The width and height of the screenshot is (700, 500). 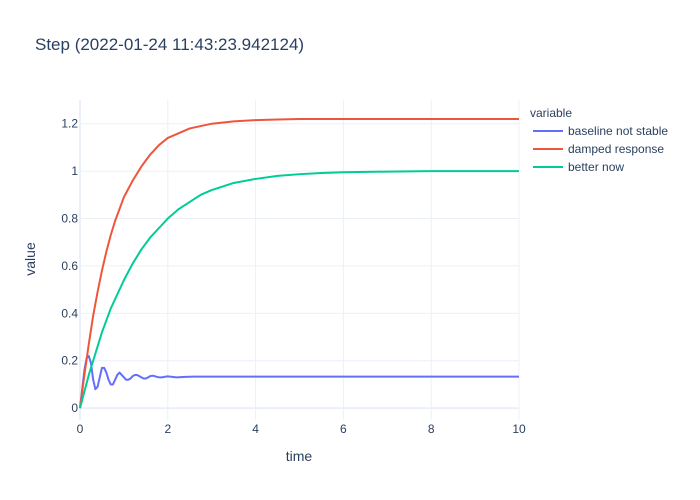 I want to click on legend-label: better now, so click(x=596, y=167).